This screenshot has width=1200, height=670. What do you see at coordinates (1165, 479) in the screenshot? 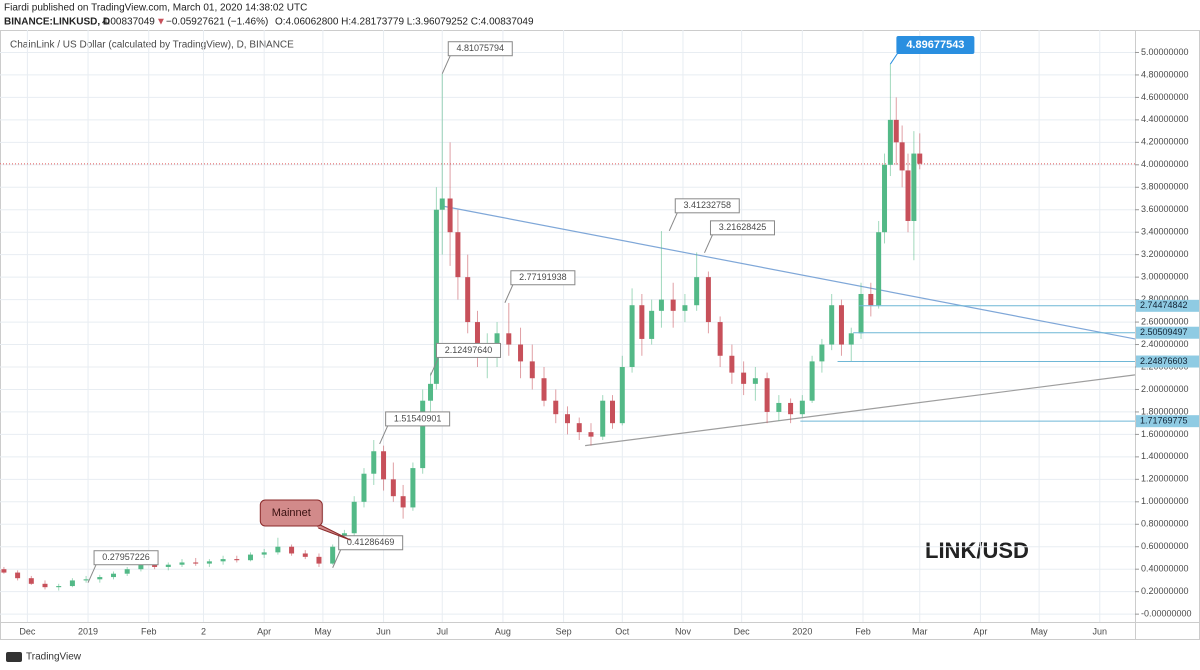
I see `y-tick-label: 1.20000000` at bounding box center [1165, 479].